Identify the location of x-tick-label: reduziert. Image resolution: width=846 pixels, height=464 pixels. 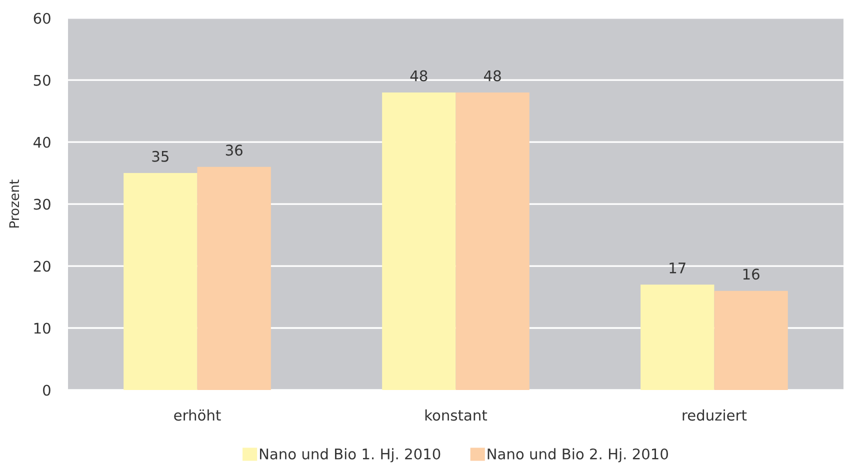
(714, 415).